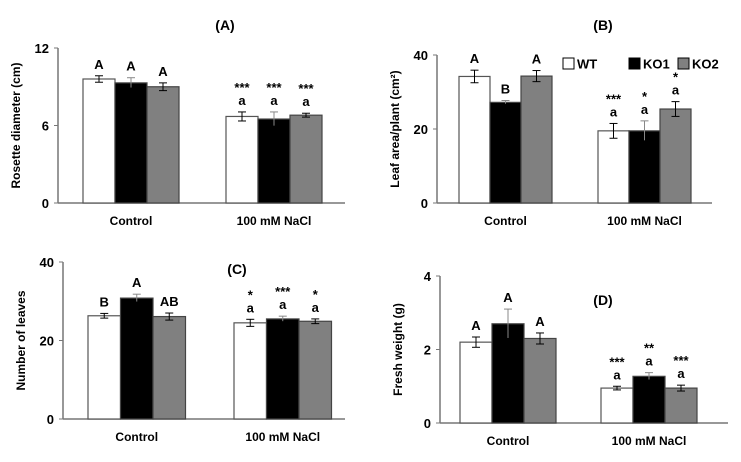 This screenshot has width=741, height=462. I want to click on y-axis-label: Number of leaves, so click(21, 340).